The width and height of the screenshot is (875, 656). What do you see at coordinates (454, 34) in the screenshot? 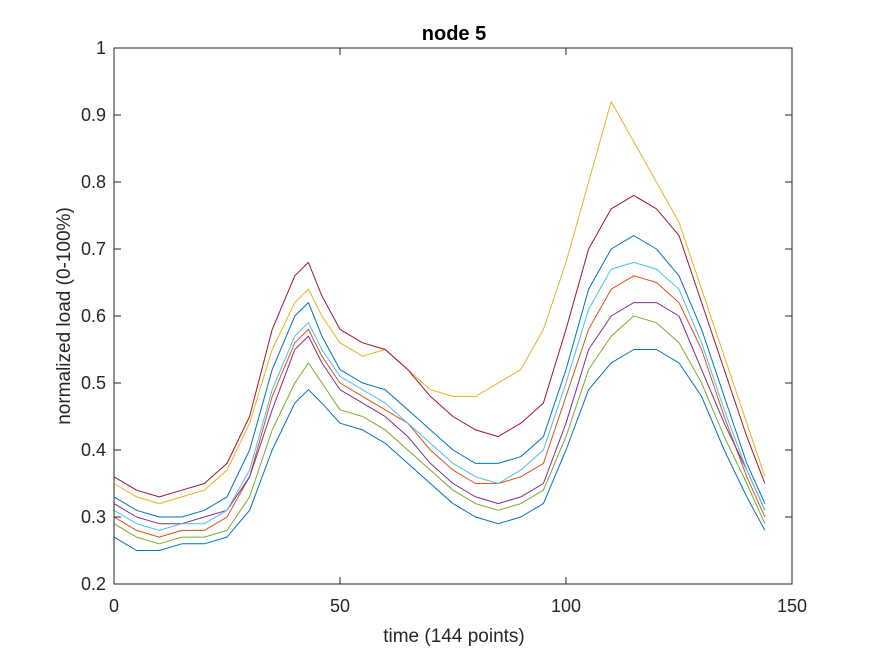
I see `chart-title: node 5` at bounding box center [454, 34].